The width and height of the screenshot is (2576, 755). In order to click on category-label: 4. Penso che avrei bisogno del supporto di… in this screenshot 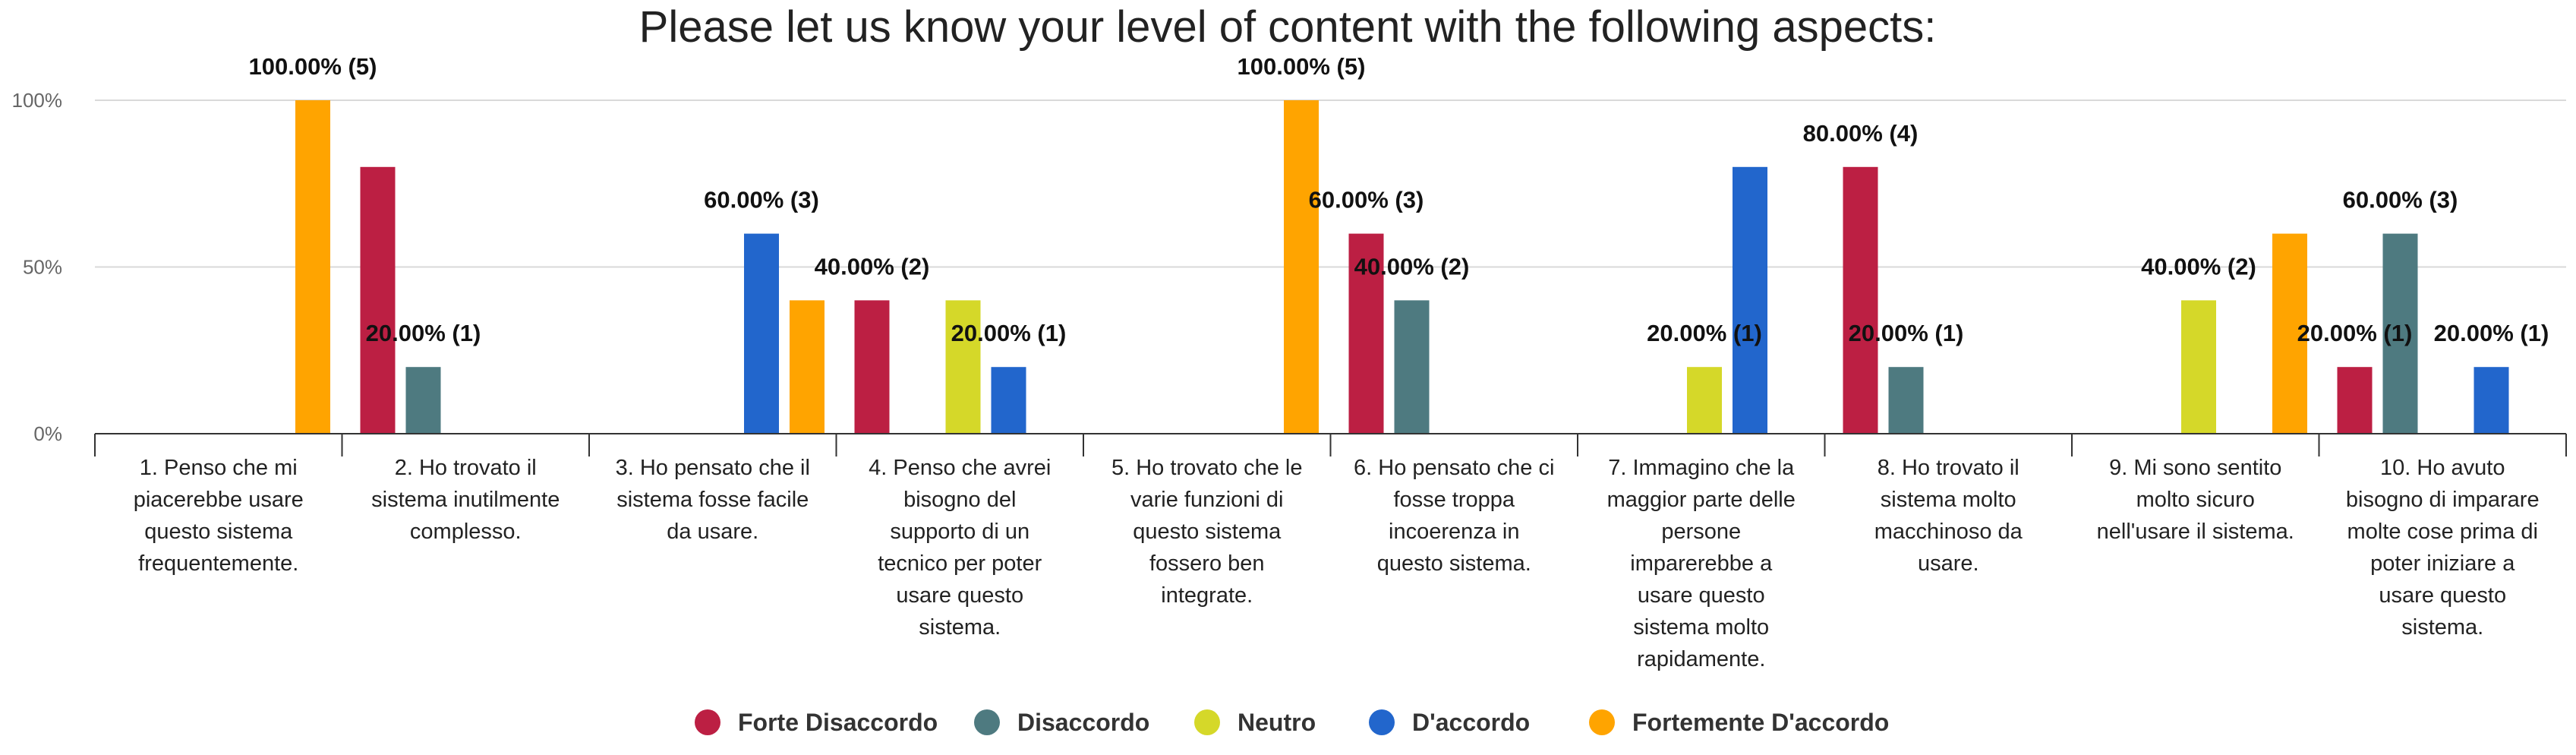, I will do `click(960, 548)`.